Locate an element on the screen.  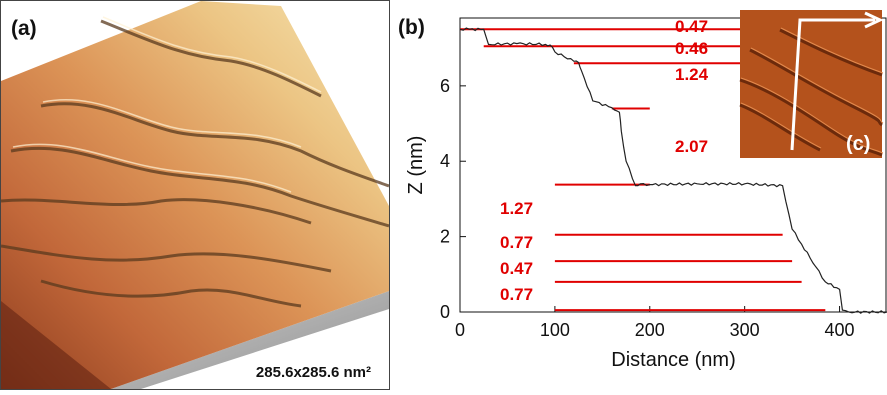
profile-arrow is located at coordinates (832, 84).